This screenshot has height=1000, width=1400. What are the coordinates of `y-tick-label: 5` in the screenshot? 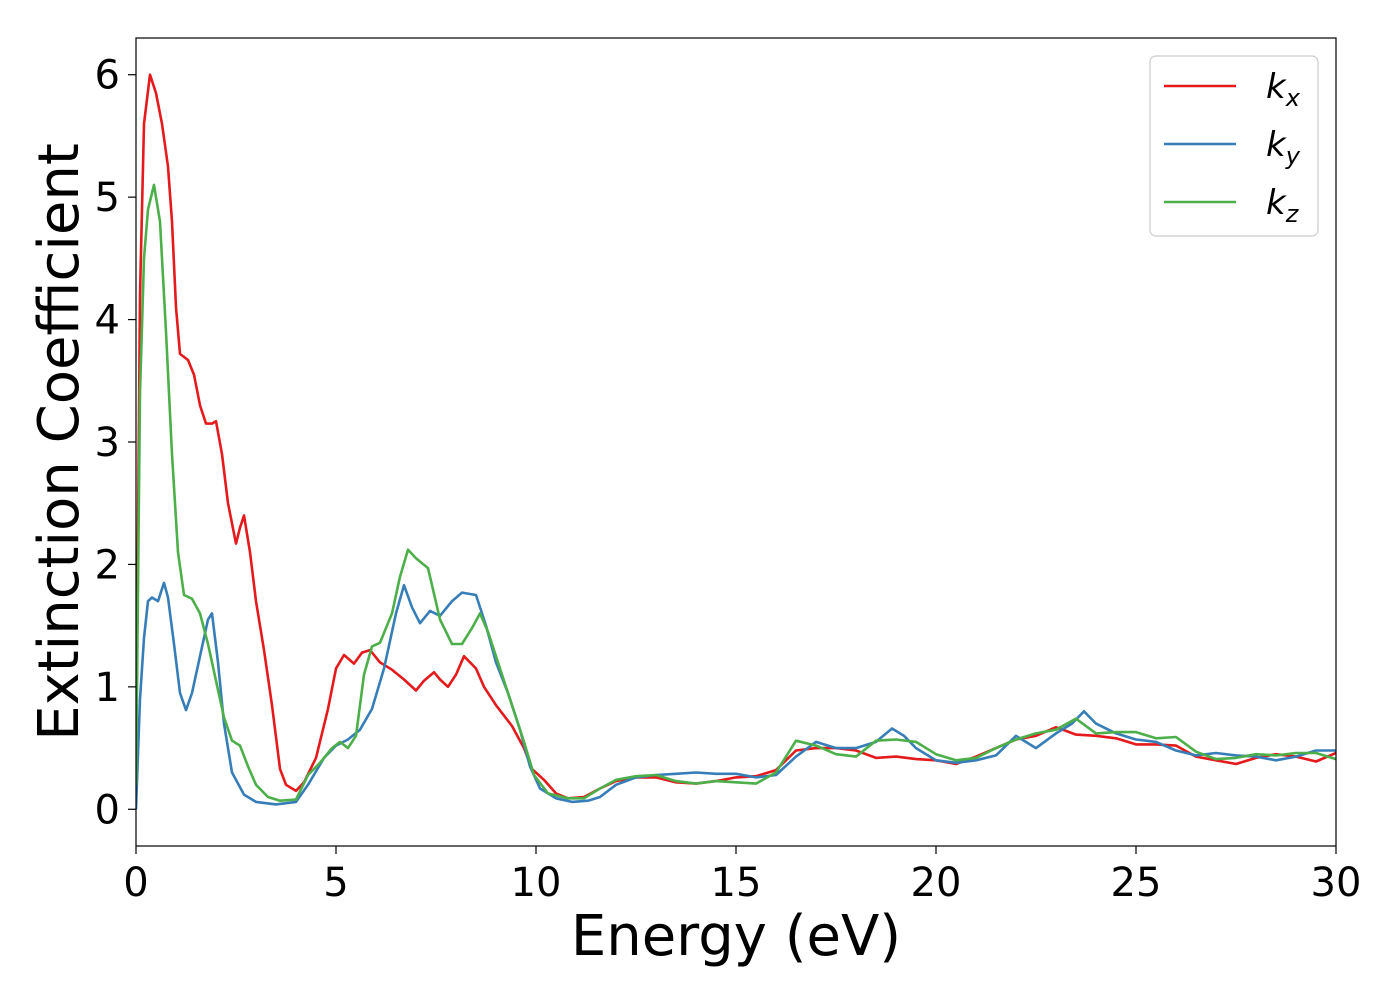 It's located at (107, 198).